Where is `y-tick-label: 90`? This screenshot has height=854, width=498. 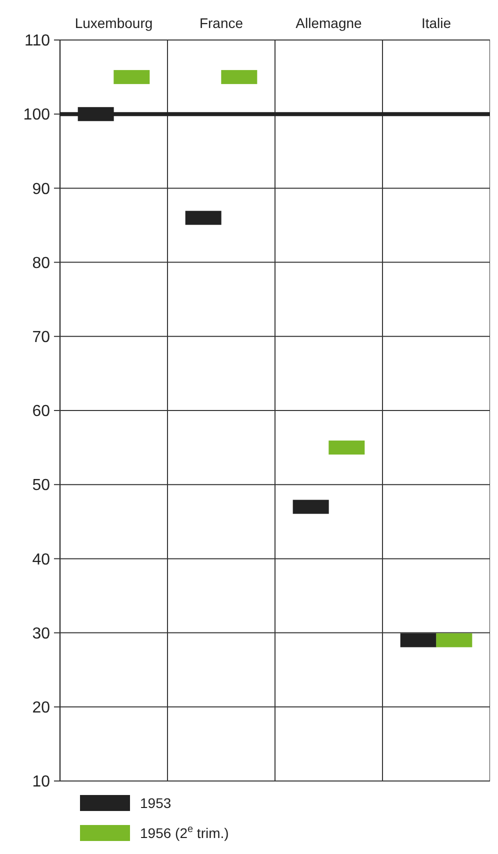
y-tick-label: 90 is located at coordinates (41, 189).